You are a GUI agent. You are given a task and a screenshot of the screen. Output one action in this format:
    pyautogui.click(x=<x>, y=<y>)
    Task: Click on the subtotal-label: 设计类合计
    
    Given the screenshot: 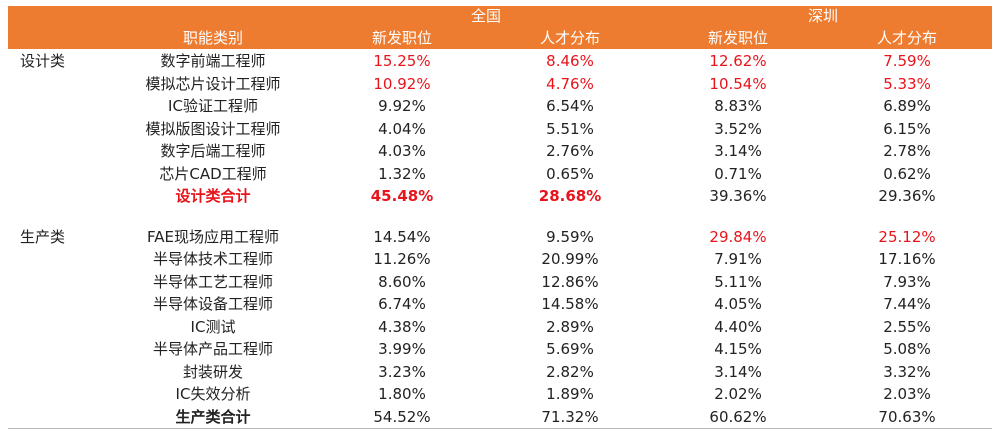 What is the action you would take?
    pyautogui.click(x=213, y=196)
    